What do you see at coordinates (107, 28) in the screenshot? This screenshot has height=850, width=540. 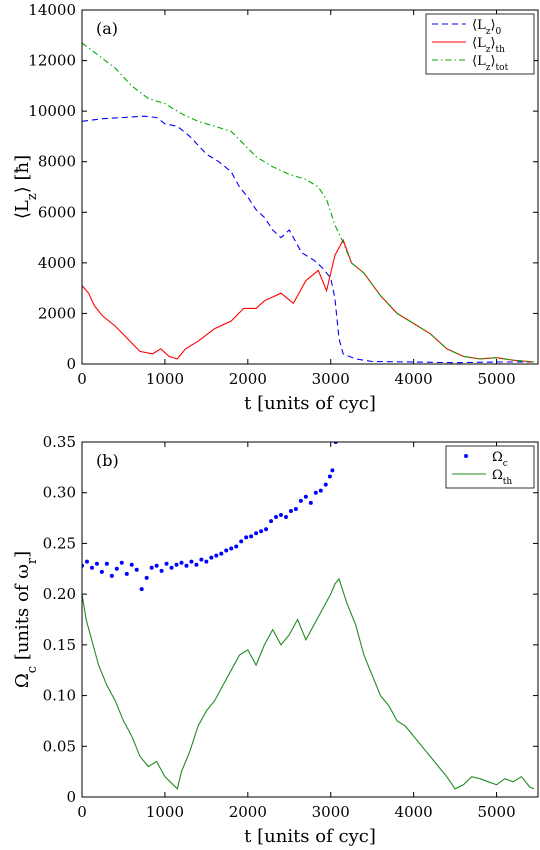 I see `panel-label: (a)` at bounding box center [107, 28].